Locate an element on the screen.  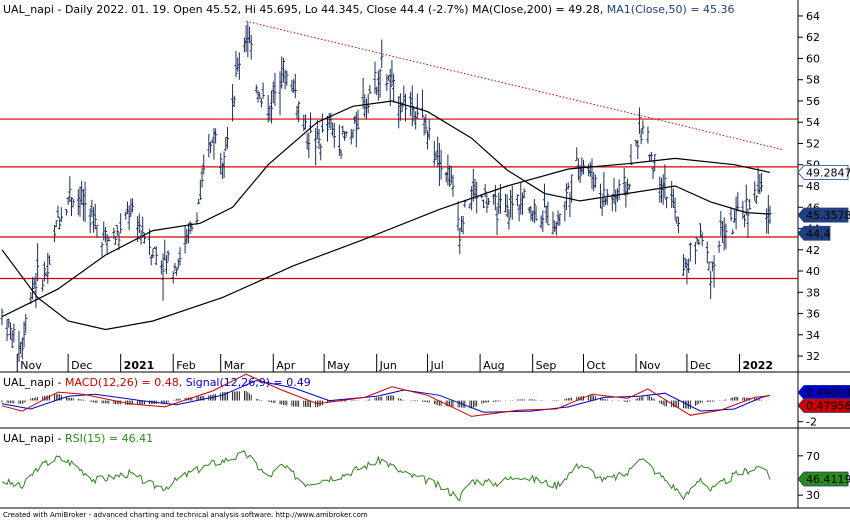
x-tick-label: Sep is located at coordinates (546, 365).